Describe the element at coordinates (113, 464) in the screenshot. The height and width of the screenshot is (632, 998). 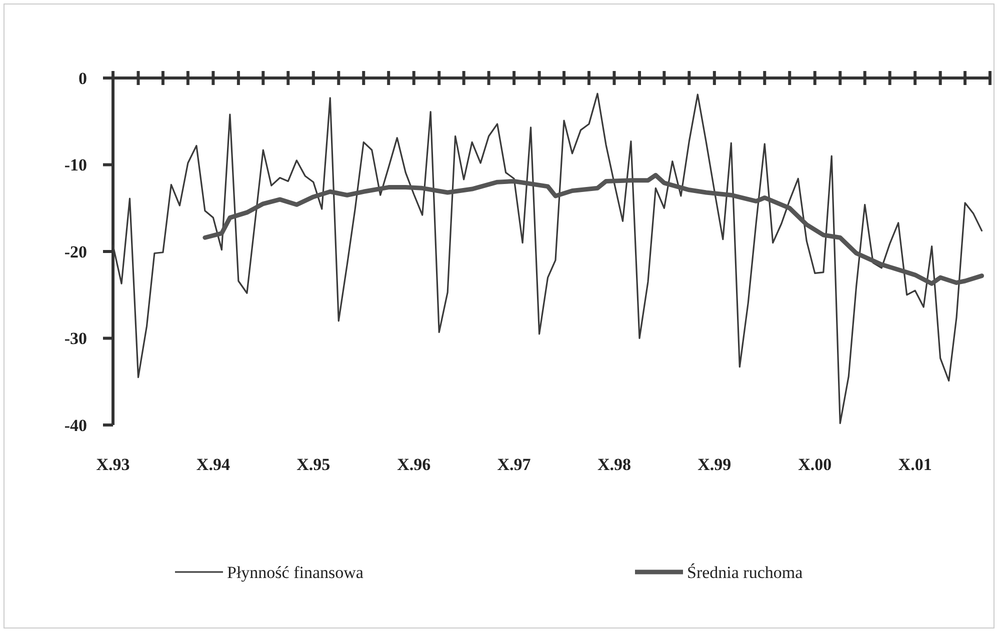
I see `x-tick-label: X.93` at that location.